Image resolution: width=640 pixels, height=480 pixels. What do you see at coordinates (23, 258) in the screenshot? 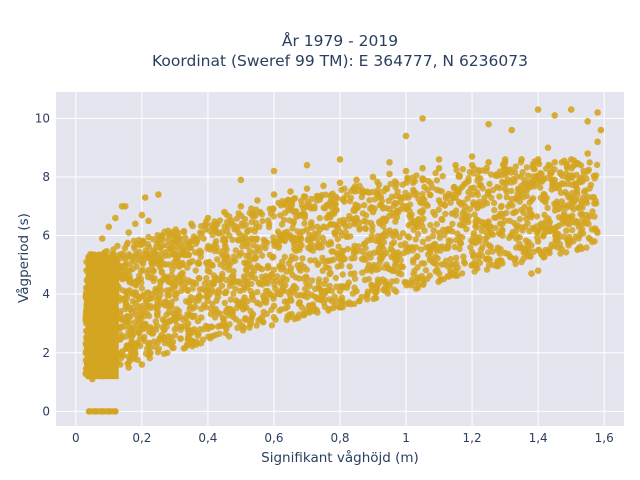
I see `y-axis-title: Vågperiod (s)` at bounding box center [23, 258].